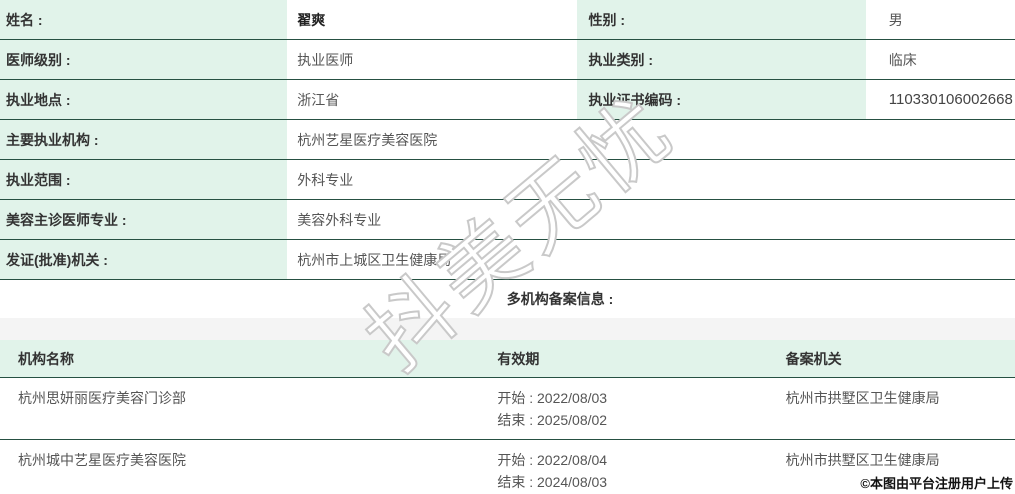 The height and width of the screenshot is (494, 1015). I want to click on form-row-practice-scope: 执业范围 : 外科专业, so click(507, 180).